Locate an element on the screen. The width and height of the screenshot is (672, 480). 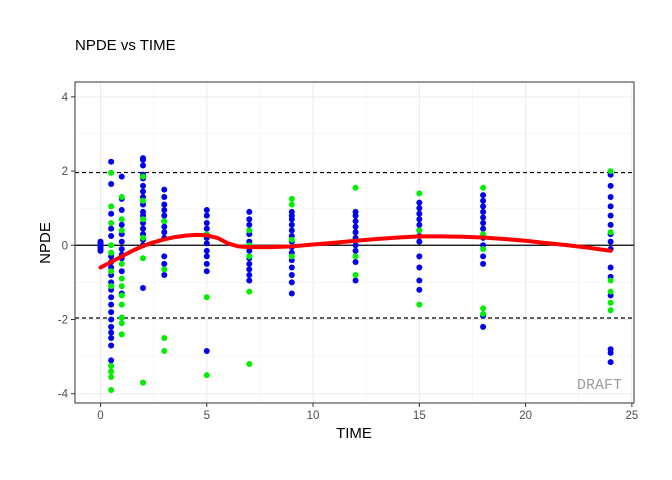
x-axis-title: TIME is located at coordinates (354, 433).